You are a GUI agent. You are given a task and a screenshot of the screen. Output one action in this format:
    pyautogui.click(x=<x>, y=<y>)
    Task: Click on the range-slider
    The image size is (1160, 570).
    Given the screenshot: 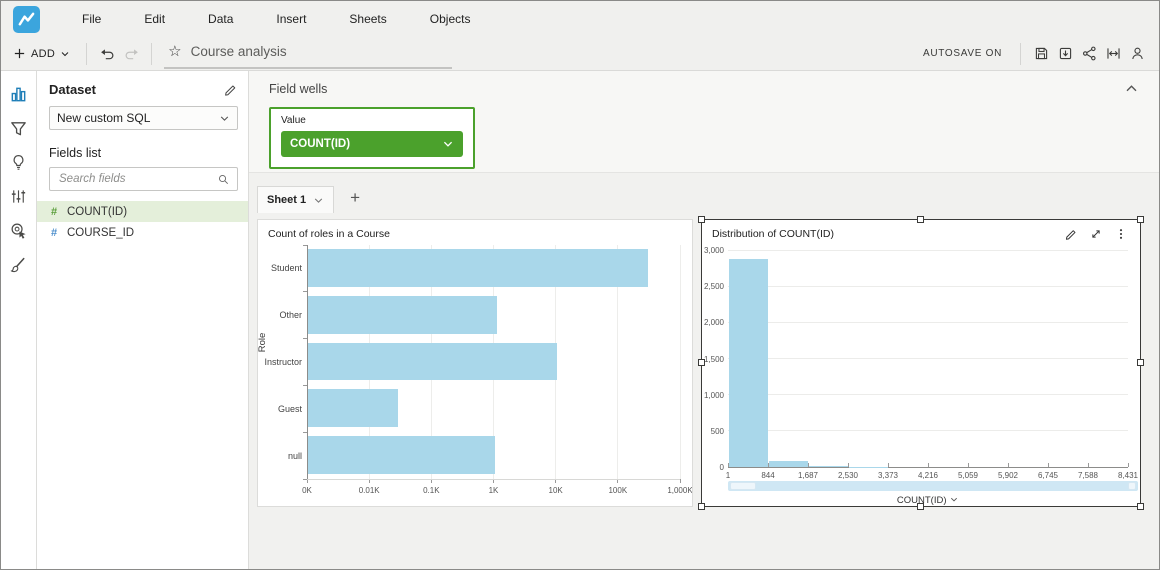 What is the action you would take?
    pyautogui.click(x=933, y=486)
    